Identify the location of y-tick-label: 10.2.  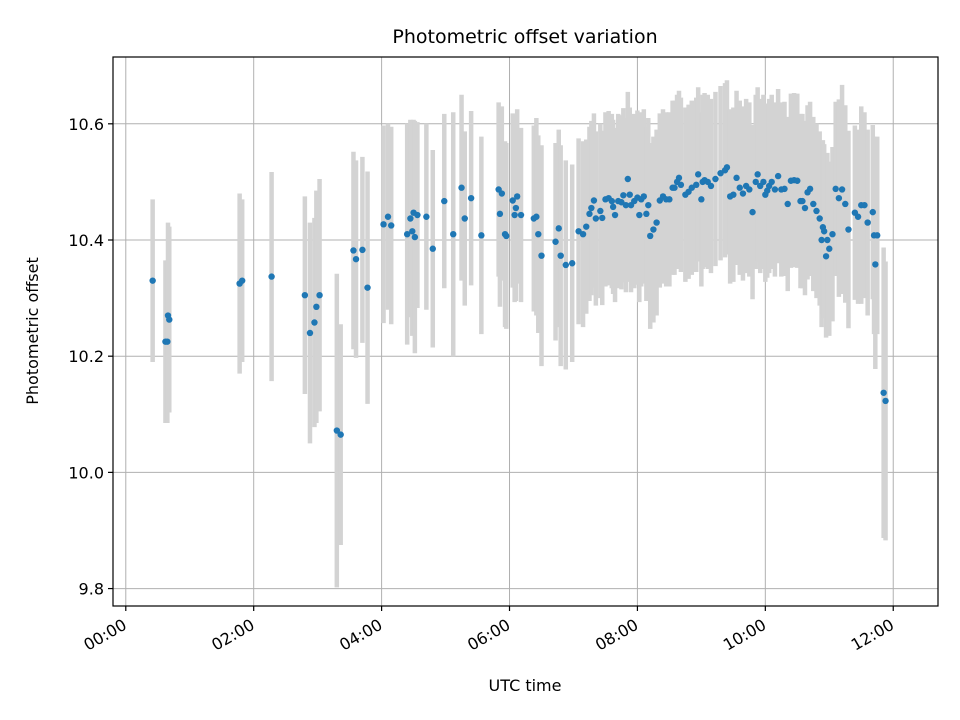
(86, 356).